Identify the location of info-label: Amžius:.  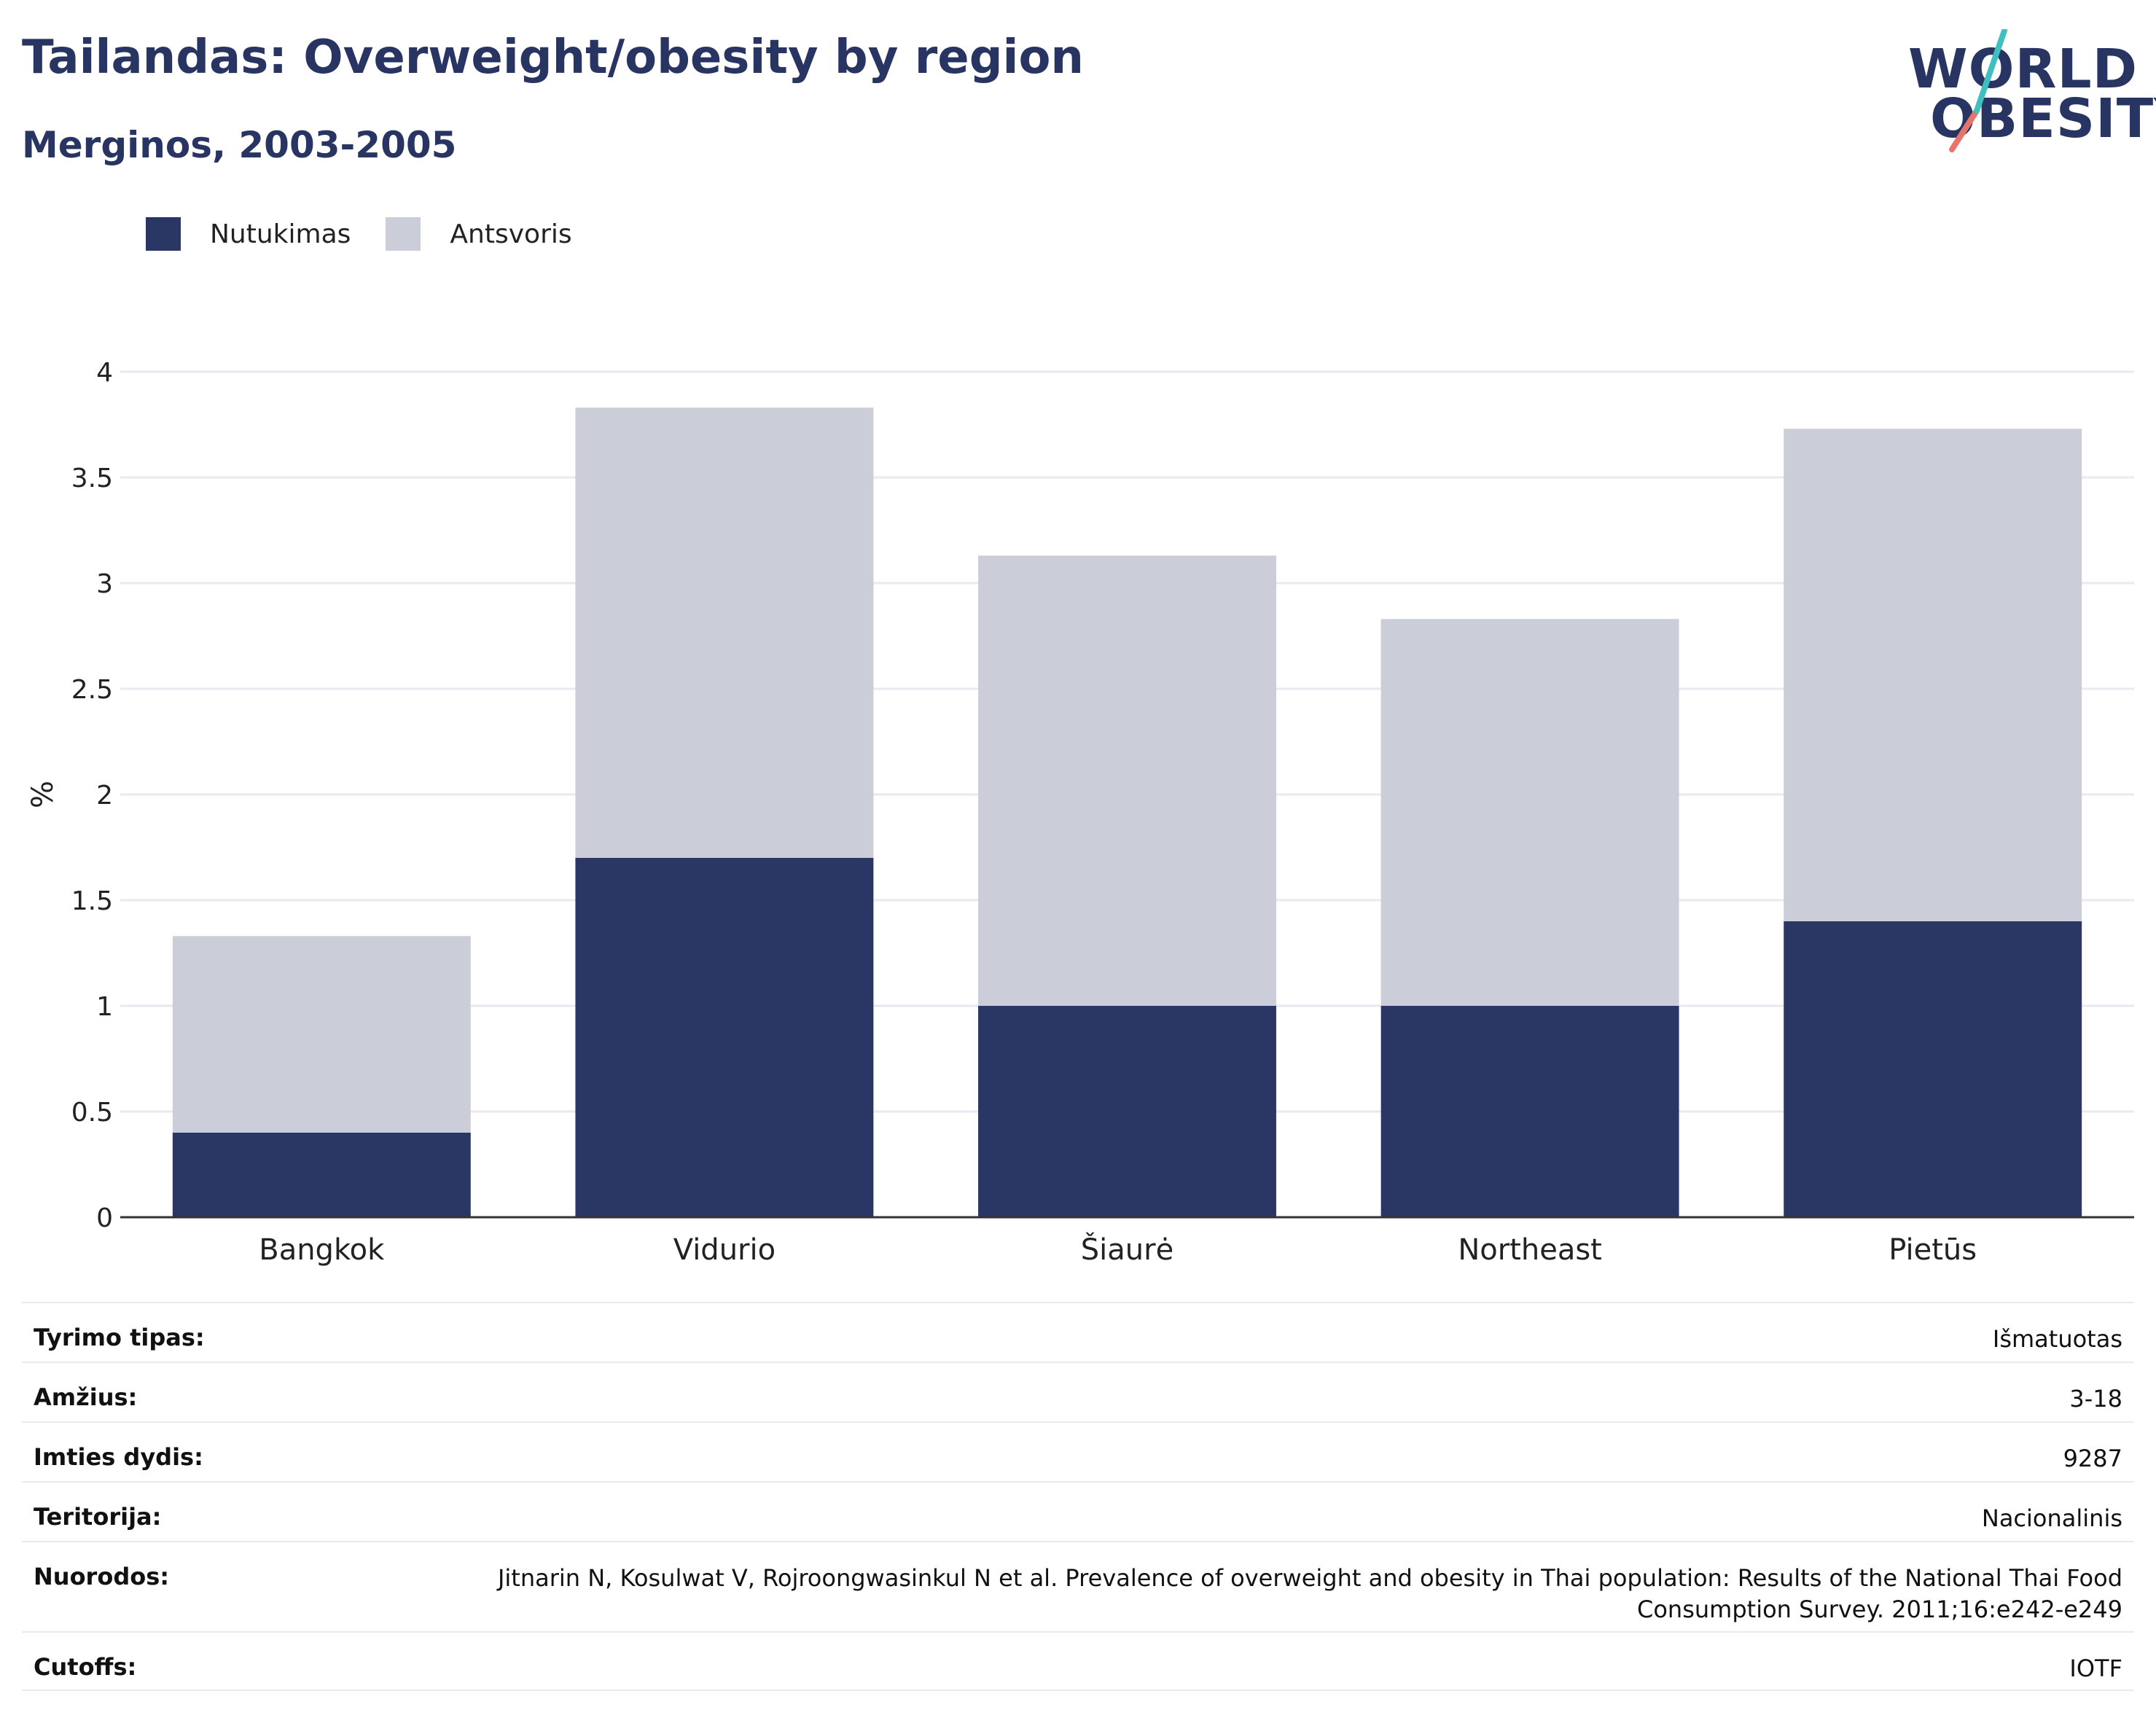
(86, 1397).